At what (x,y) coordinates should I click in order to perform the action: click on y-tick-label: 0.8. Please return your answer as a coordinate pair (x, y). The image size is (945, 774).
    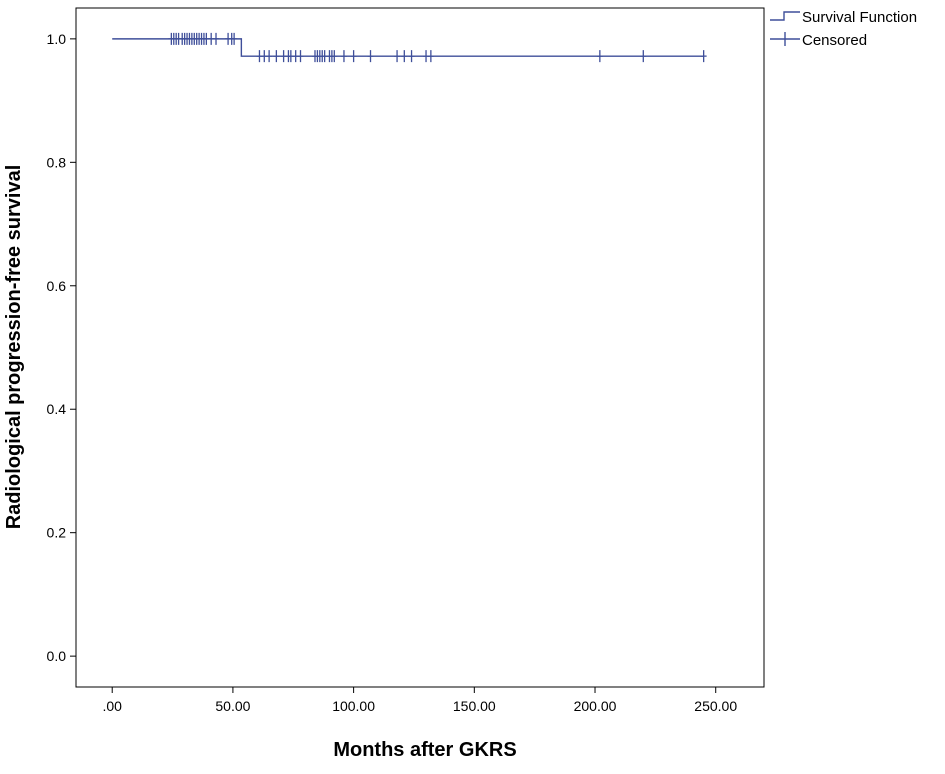
    Looking at the image, I should click on (57, 162).